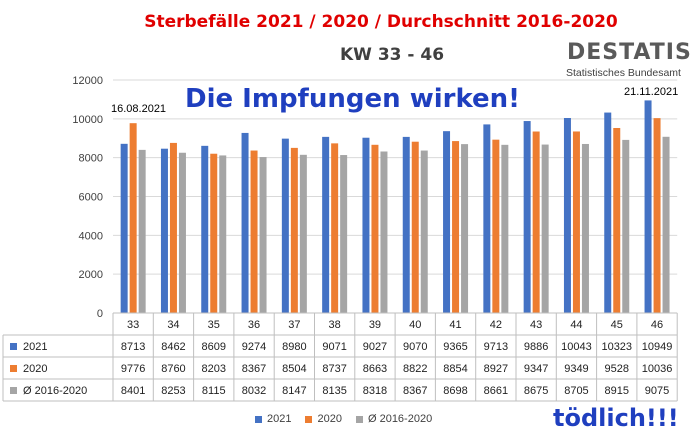  What do you see at coordinates (657, 215) in the screenshot?
I see `bar-2020-kw46` at bounding box center [657, 215].